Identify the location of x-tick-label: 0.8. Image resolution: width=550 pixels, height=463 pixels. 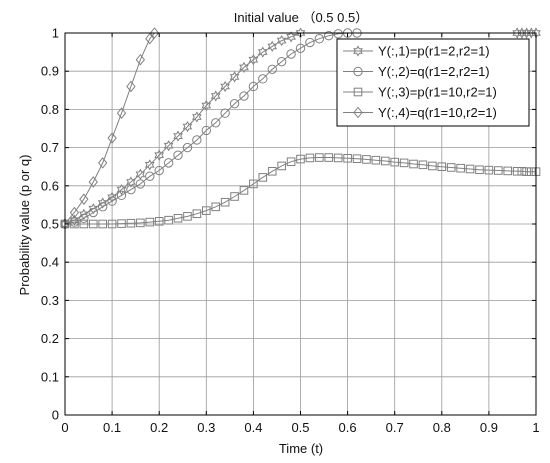
(442, 427).